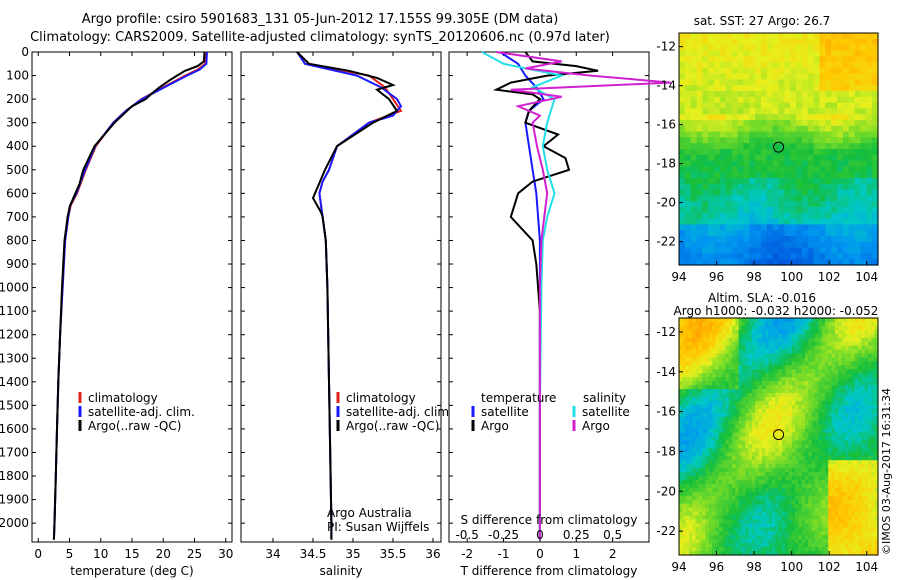 Image resolution: width=900 pixels, height=580 pixels. Describe the element at coordinates (606, 412) in the screenshot. I see `difference-legend-label-sal-satellite: satellite` at that location.